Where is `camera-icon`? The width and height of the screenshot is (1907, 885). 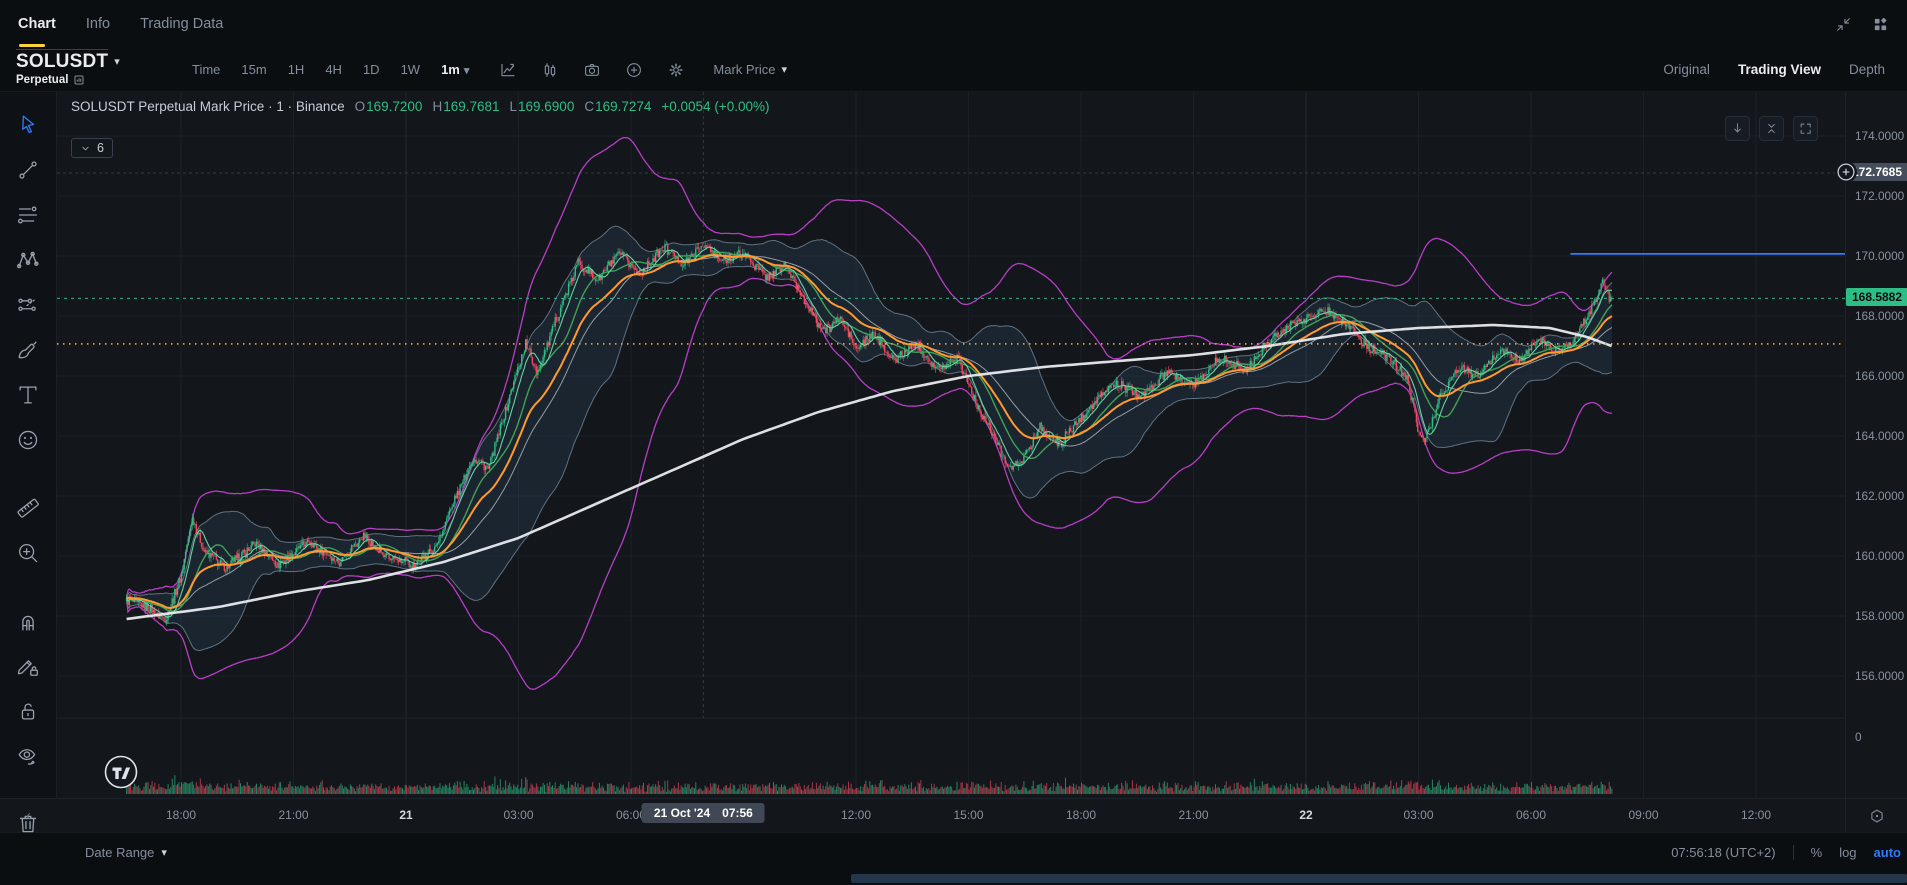 camera-icon is located at coordinates (592, 70).